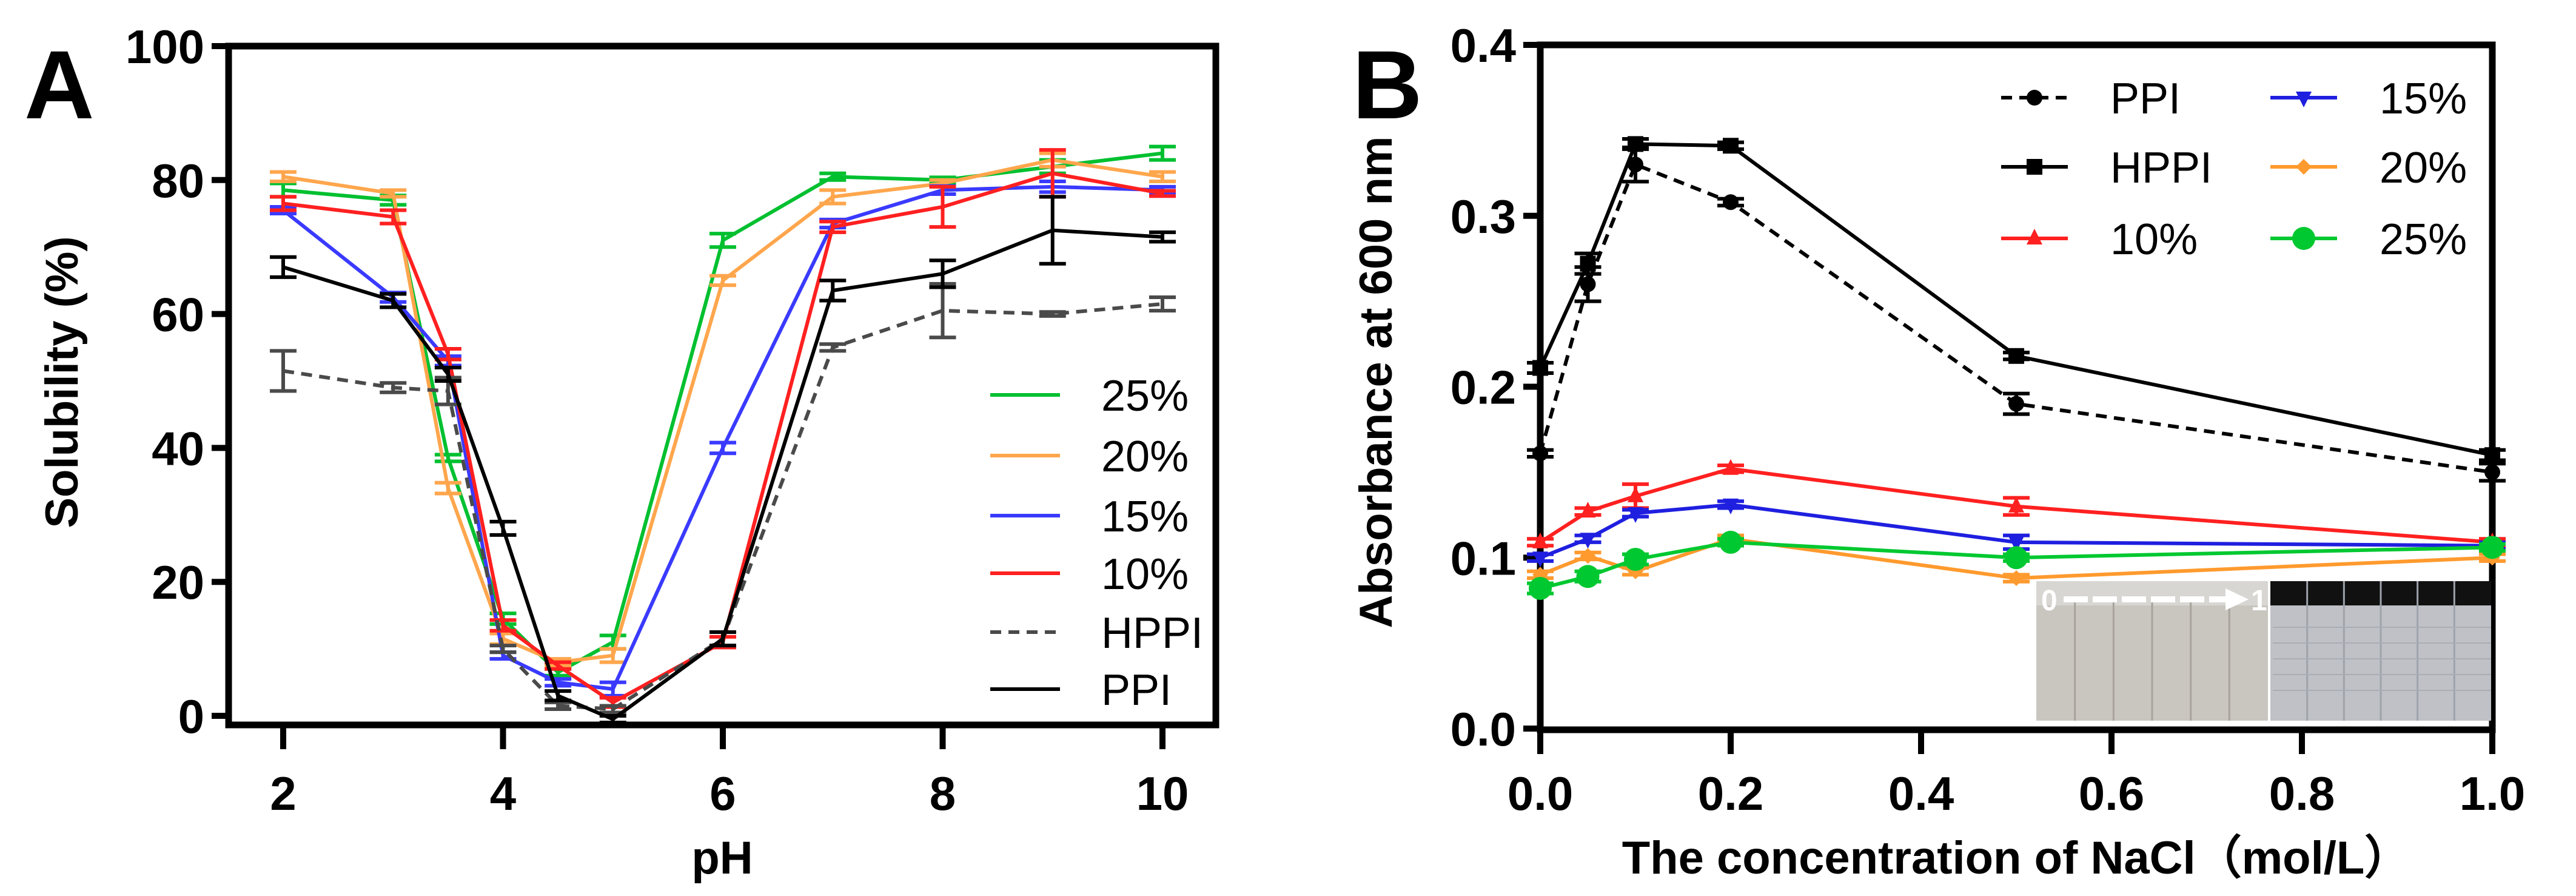  I want to click on y-tick-label: 0, so click(191, 716).